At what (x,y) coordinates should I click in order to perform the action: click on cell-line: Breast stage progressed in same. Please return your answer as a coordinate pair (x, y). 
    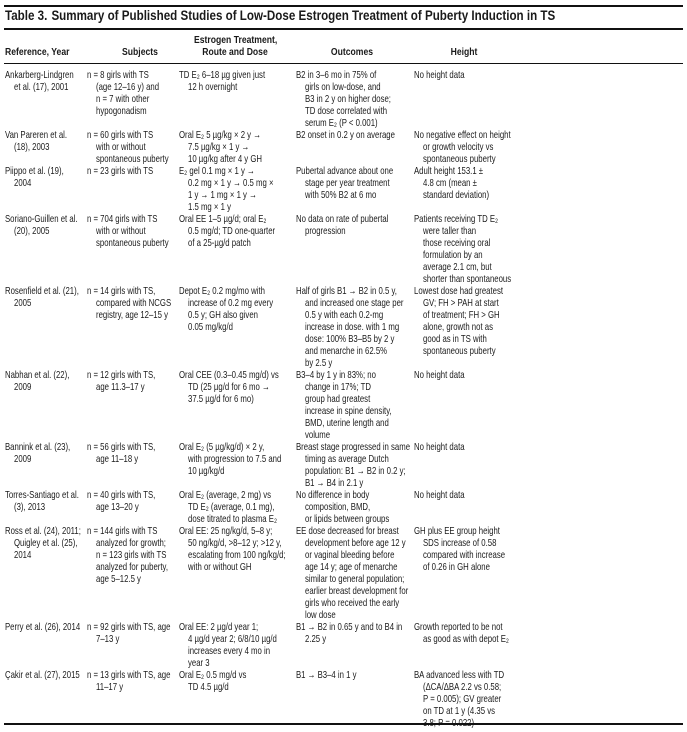
    Looking at the image, I should click on (353, 447).